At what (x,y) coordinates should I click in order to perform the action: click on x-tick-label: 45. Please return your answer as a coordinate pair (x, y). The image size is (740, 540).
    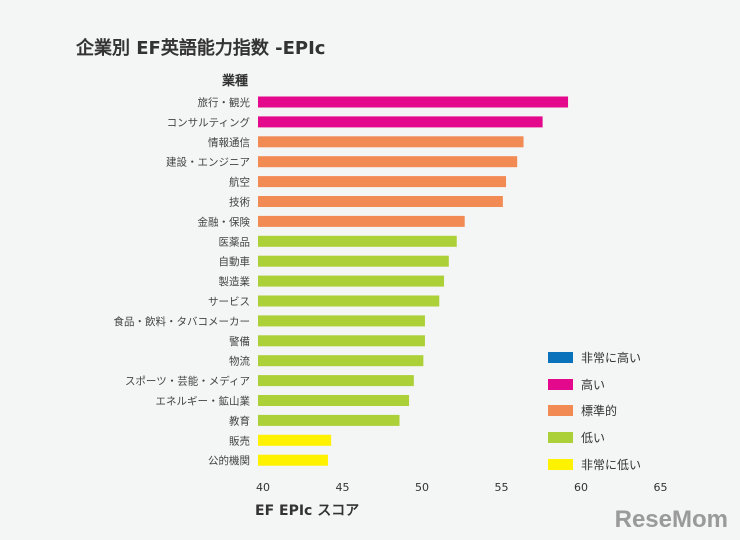
    Looking at the image, I should click on (343, 487).